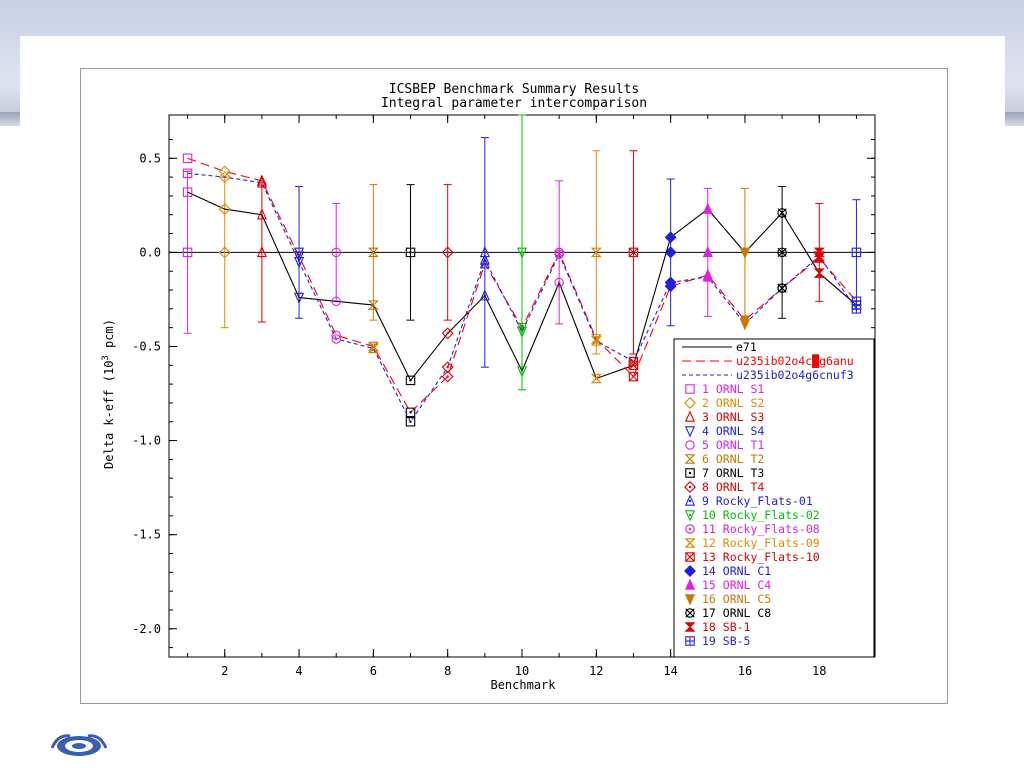 The height and width of the screenshot is (768, 1024). What do you see at coordinates (733, 473) in the screenshot?
I see `legend-marker-label: 7 ORNL T3` at bounding box center [733, 473].